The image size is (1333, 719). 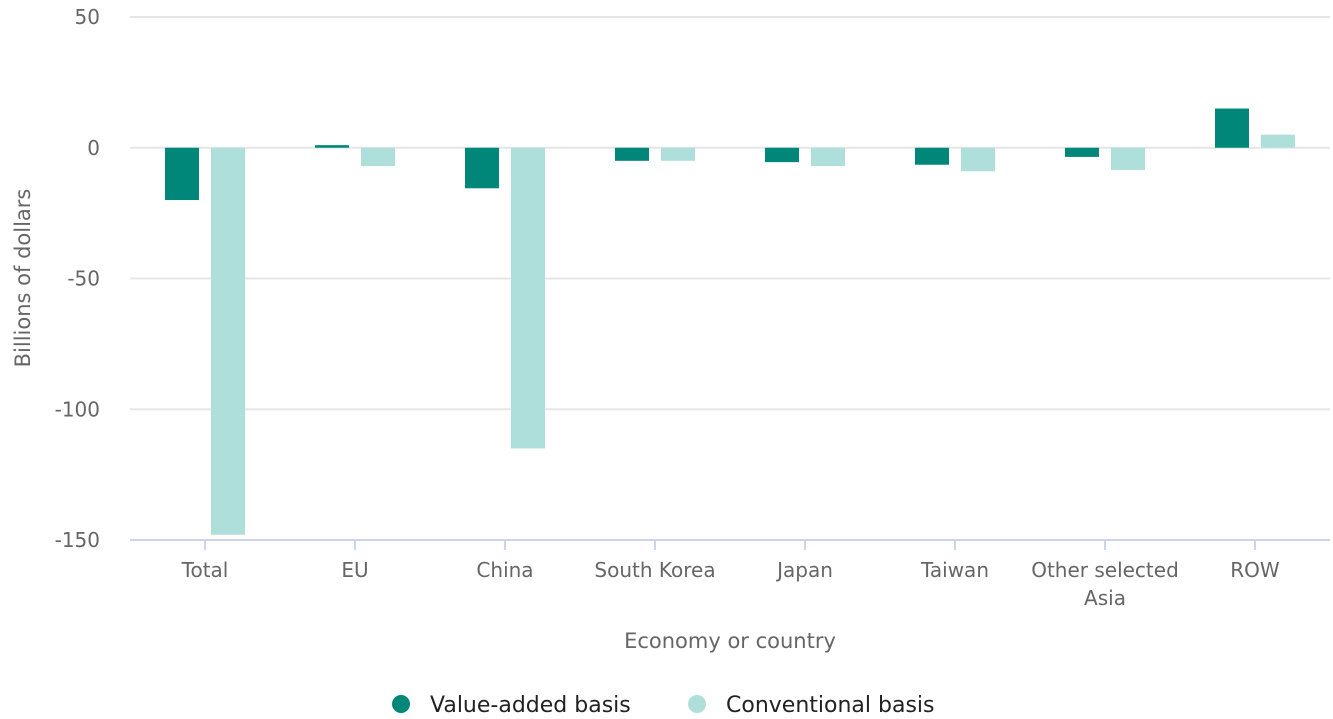 I want to click on y-tick-label: 50, so click(x=87, y=17).